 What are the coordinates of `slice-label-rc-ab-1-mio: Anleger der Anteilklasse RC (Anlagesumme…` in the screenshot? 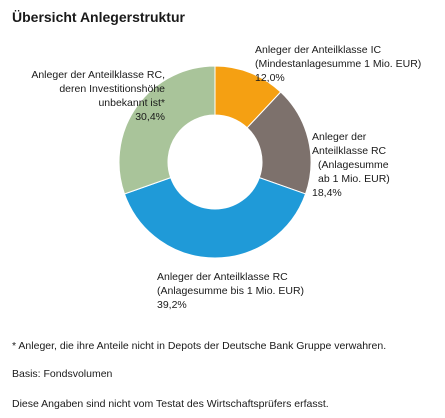 It's located at (351, 165).